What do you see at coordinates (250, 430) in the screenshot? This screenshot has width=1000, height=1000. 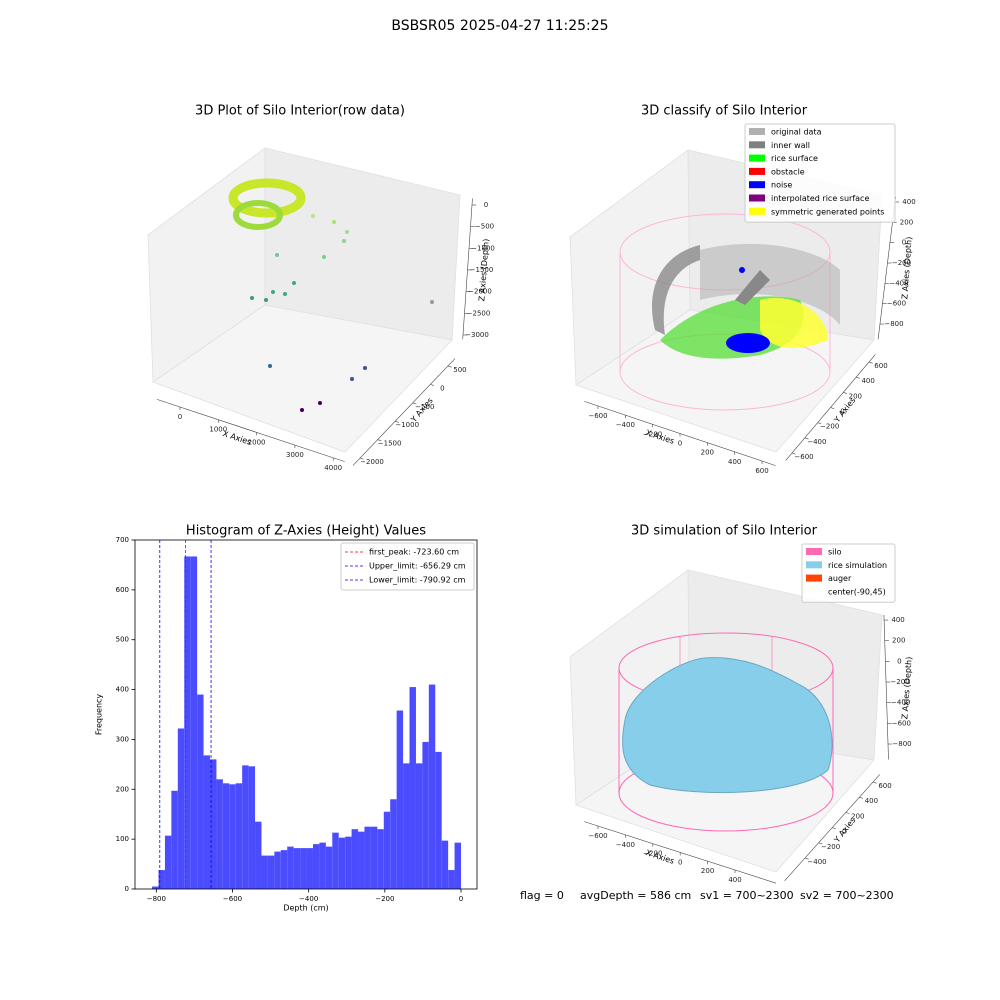 I see `x-axis-line` at bounding box center [250, 430].